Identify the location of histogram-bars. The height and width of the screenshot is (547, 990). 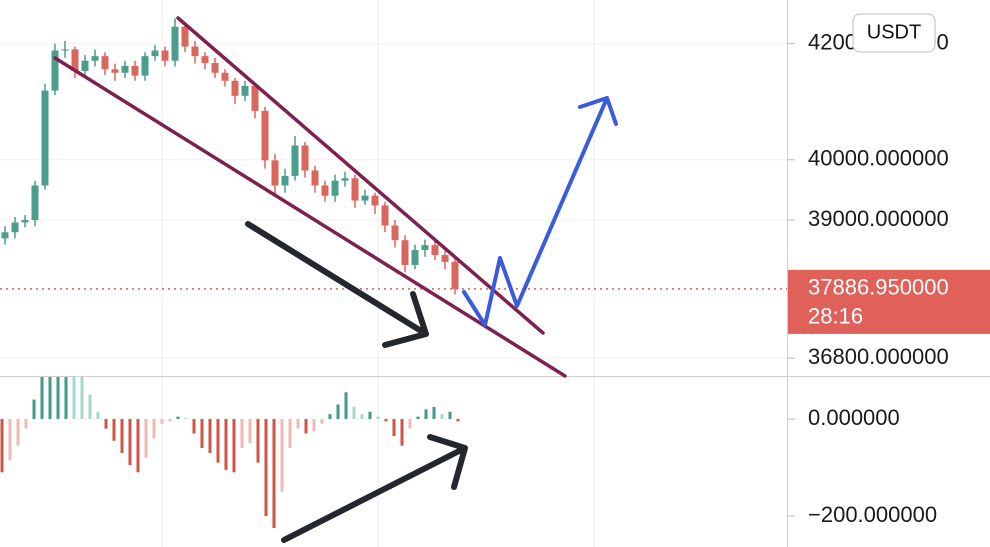
(230, 453).